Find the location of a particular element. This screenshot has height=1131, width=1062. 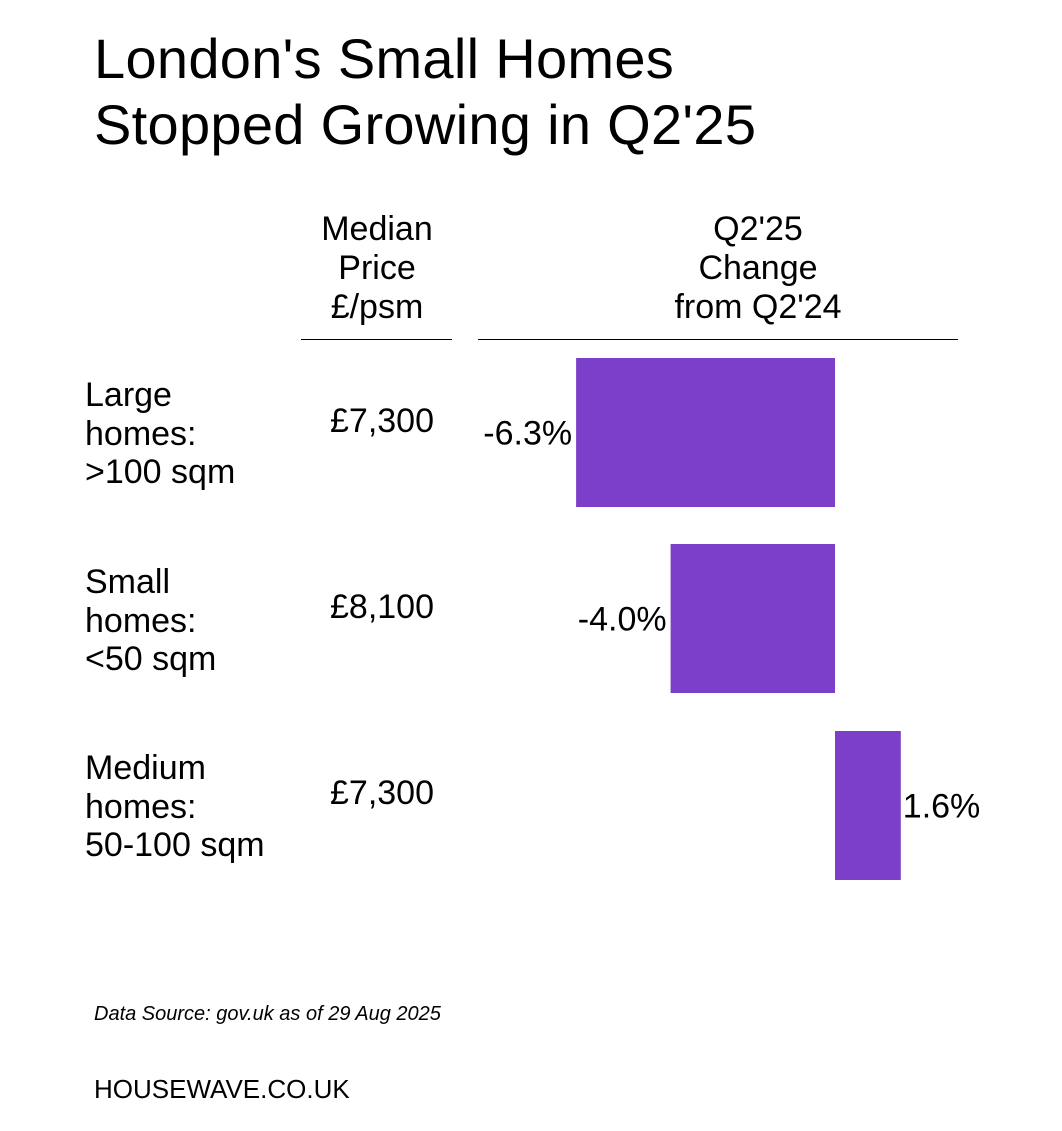

change-header-line-1: Q2'25 is located at coordinates (758, 229).